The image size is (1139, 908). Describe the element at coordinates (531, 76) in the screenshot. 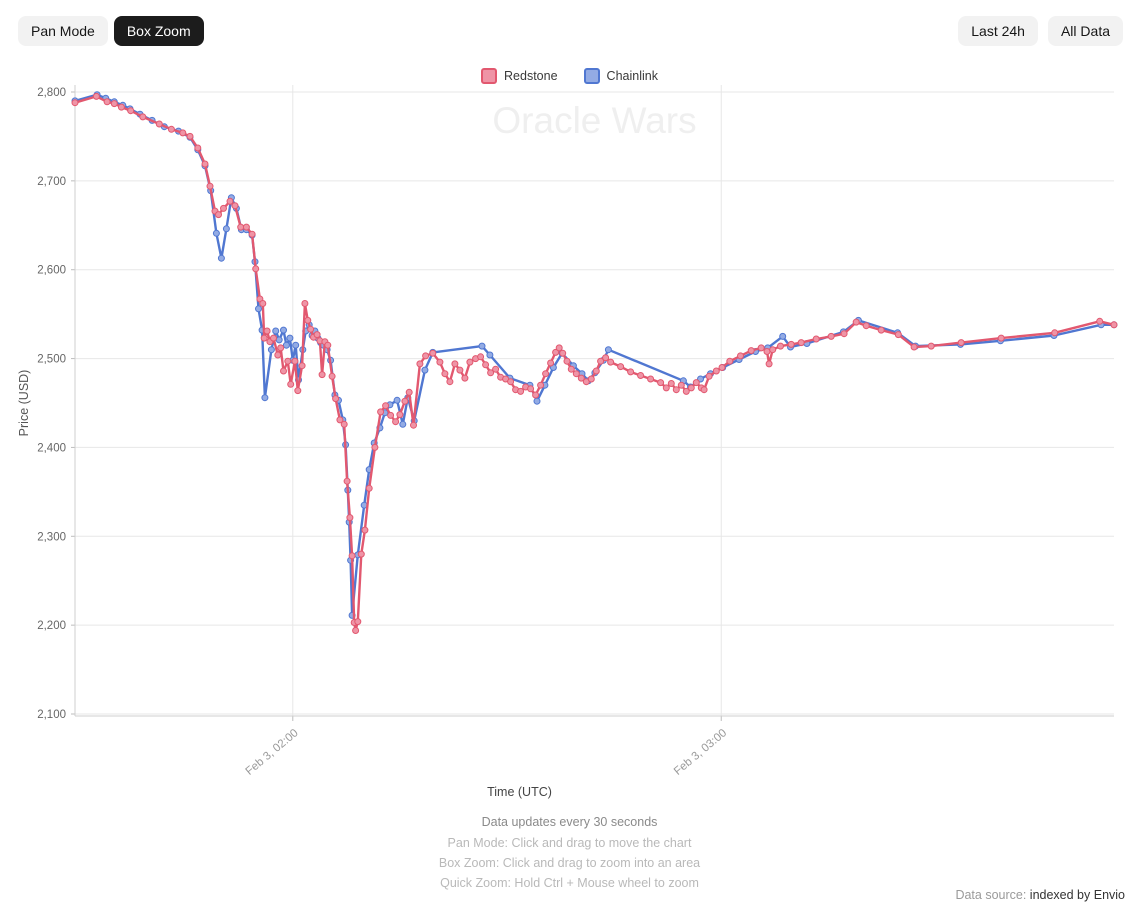

I see `legend-label-redstone: Redstone` at that location.